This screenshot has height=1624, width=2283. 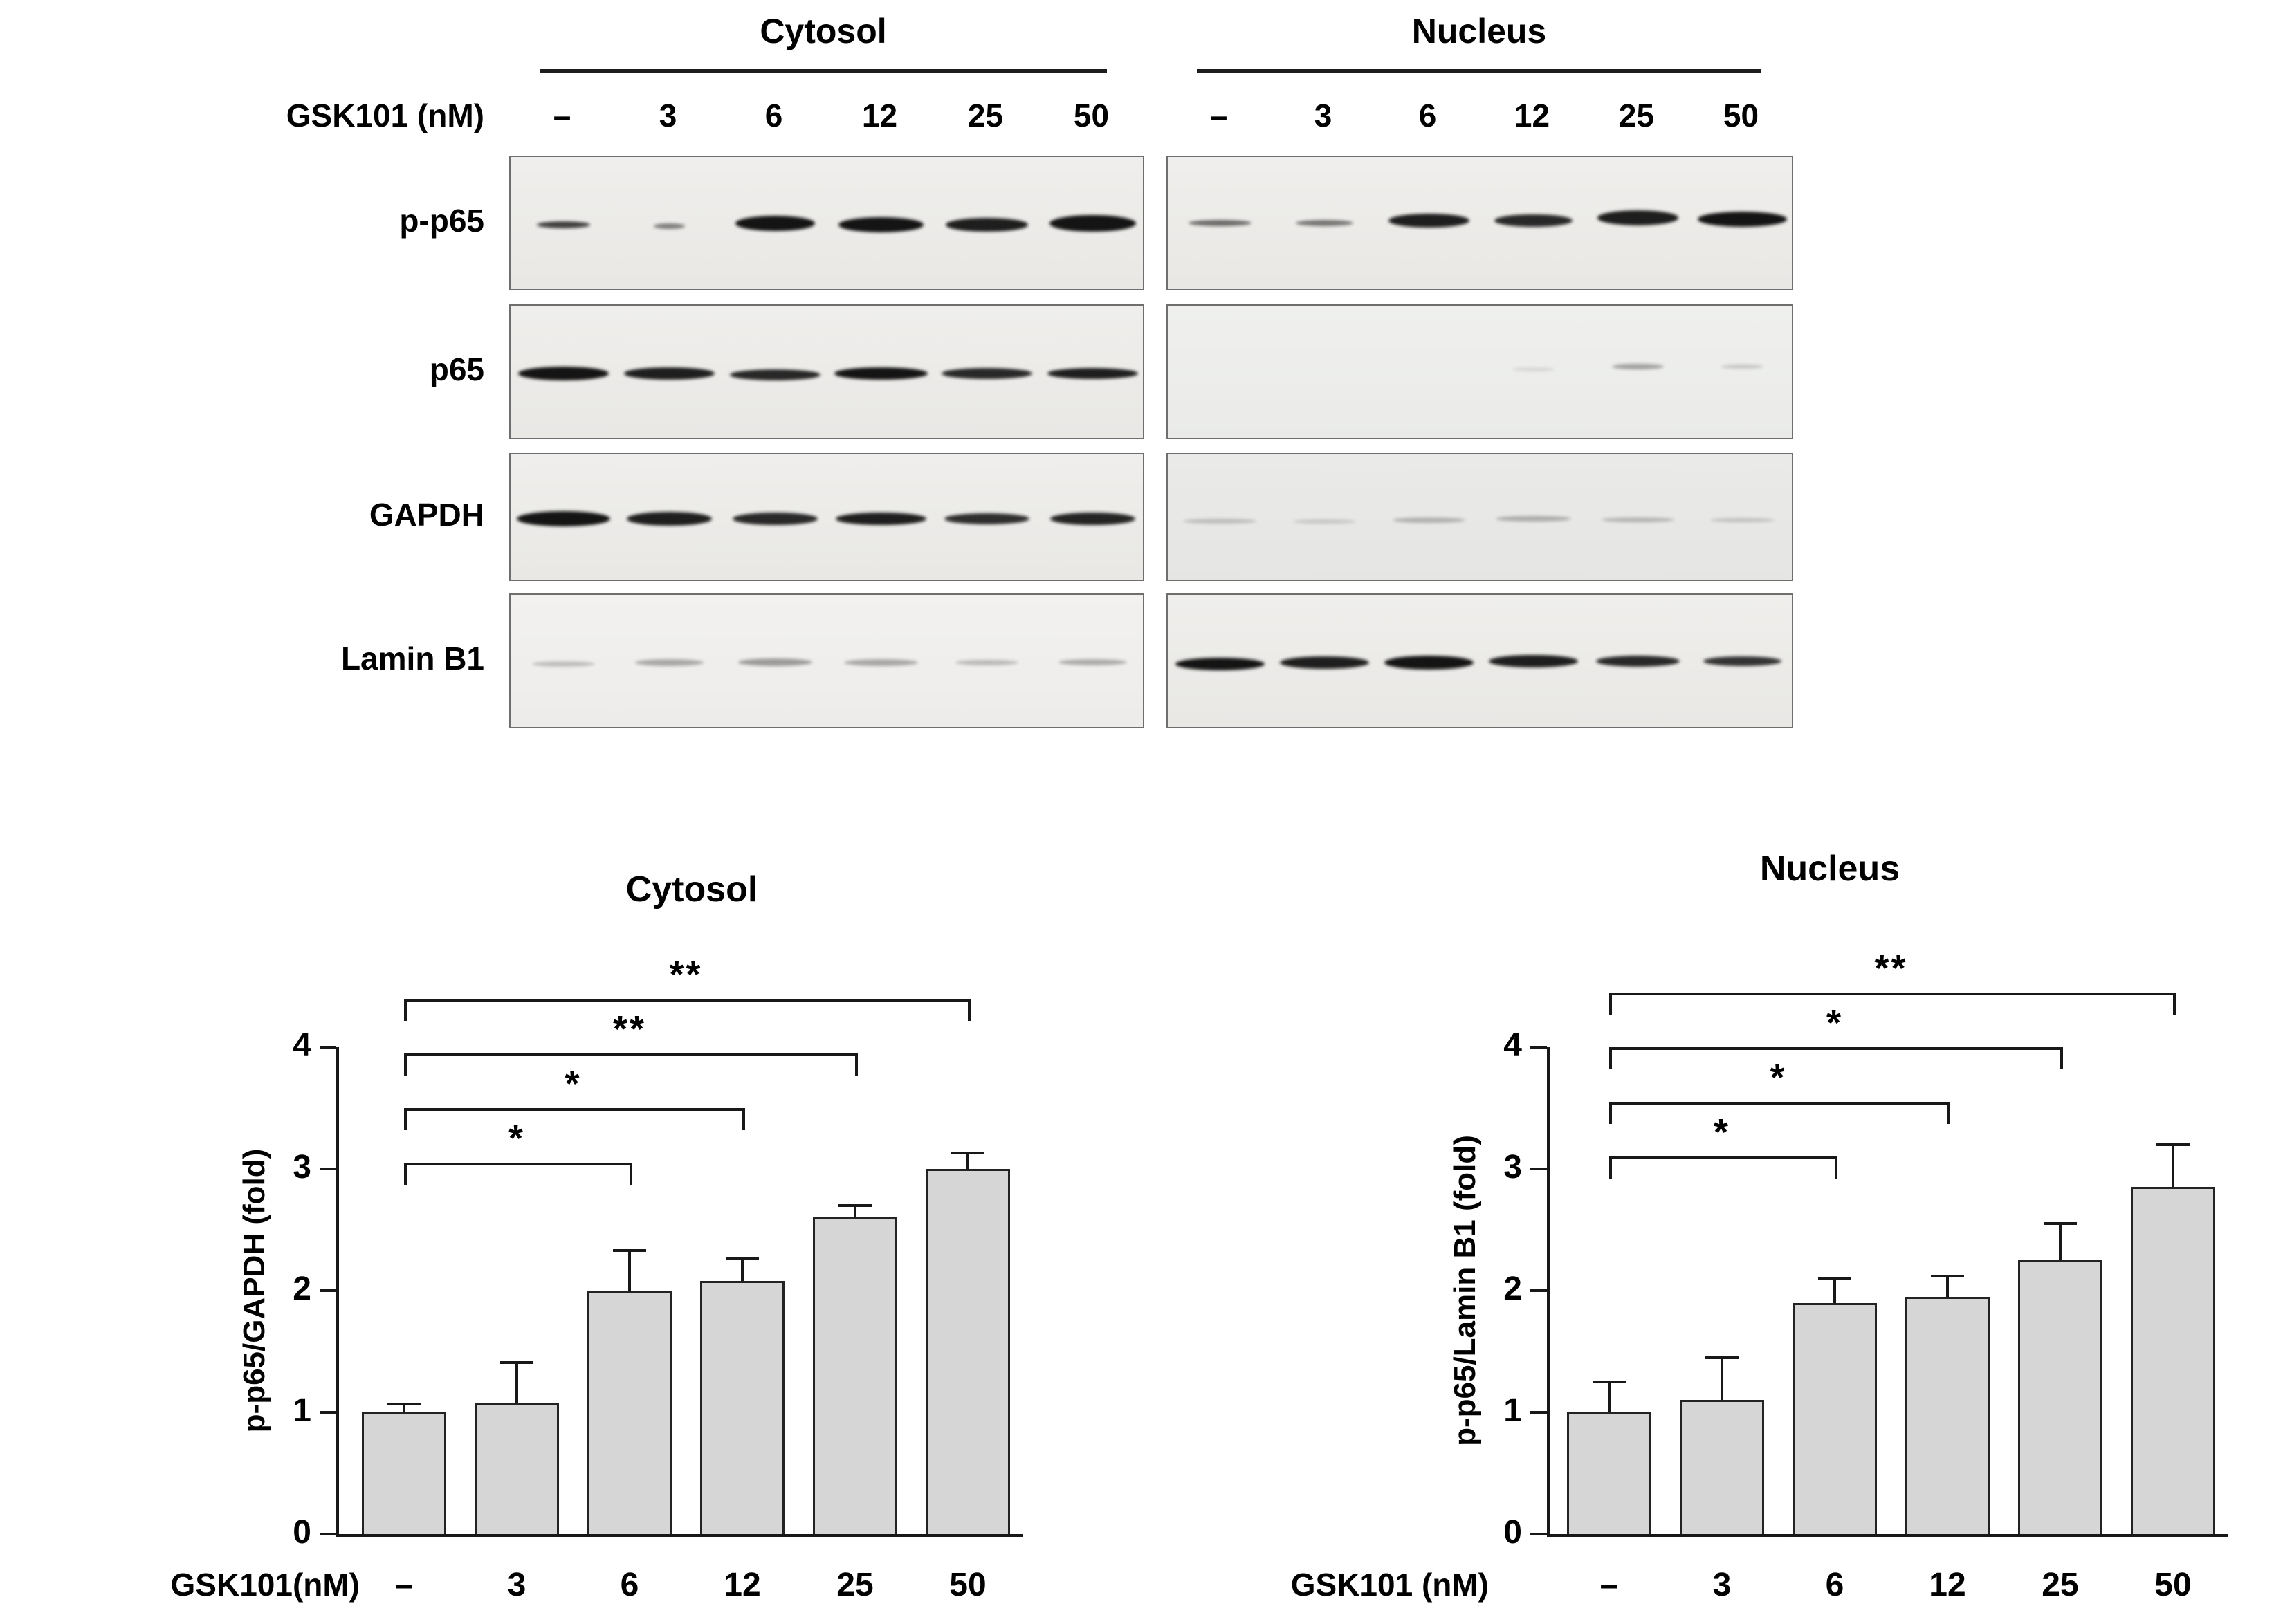 I want to click on cytosol-y-tick-label: 2, so click(x=302, y=1289).